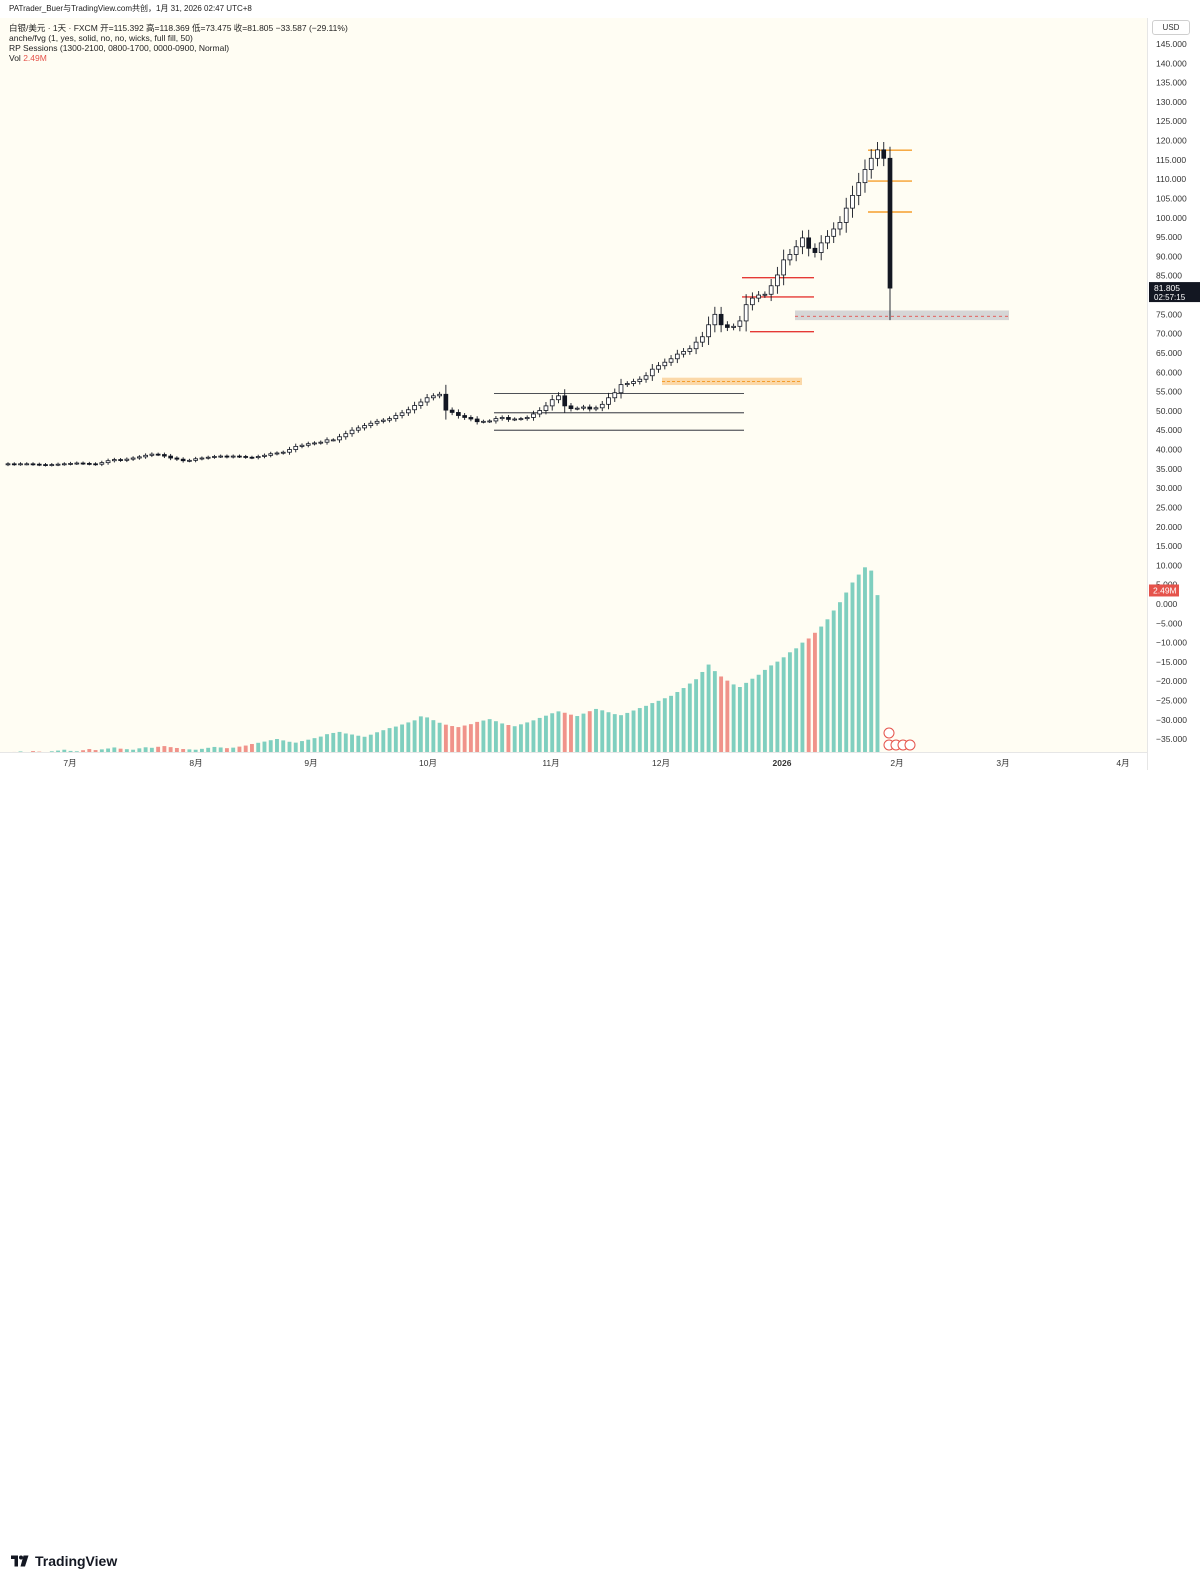 The height and width of the screenshot is (1569, 1200). I want to click on last-volume-label: 2.49M, so click(1165, 590).